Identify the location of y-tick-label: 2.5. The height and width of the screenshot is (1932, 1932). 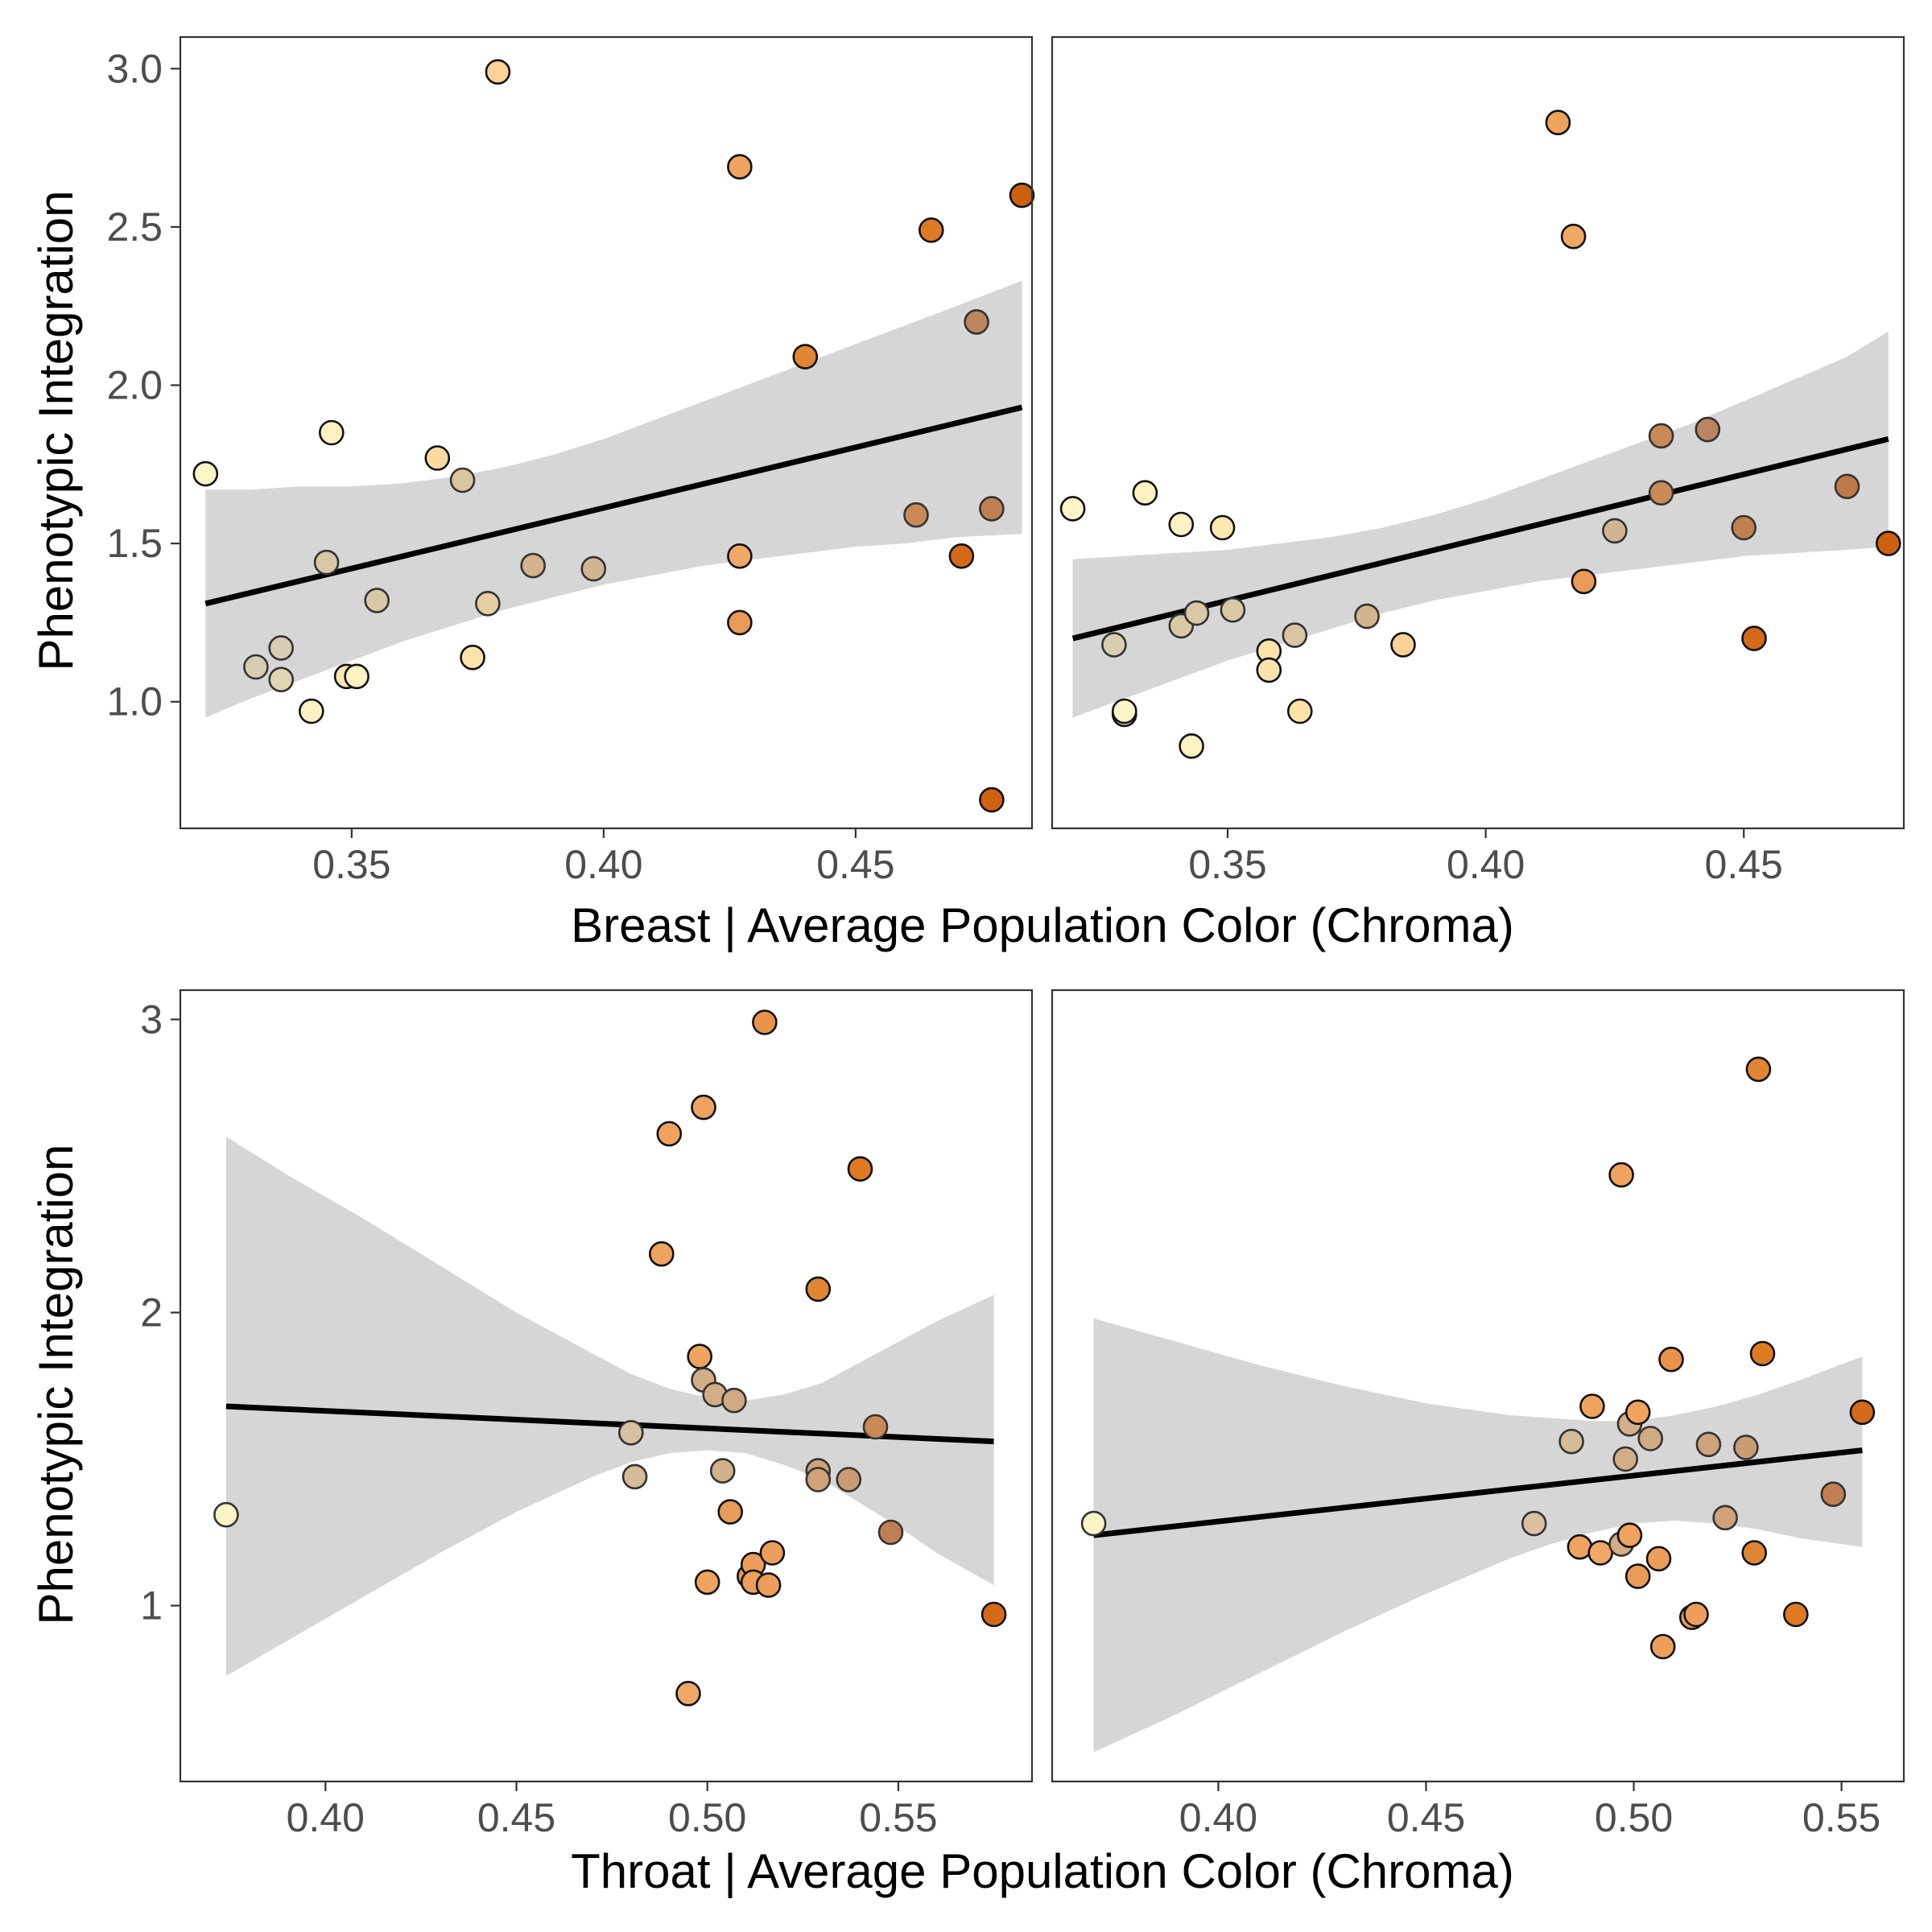
(134, 227).